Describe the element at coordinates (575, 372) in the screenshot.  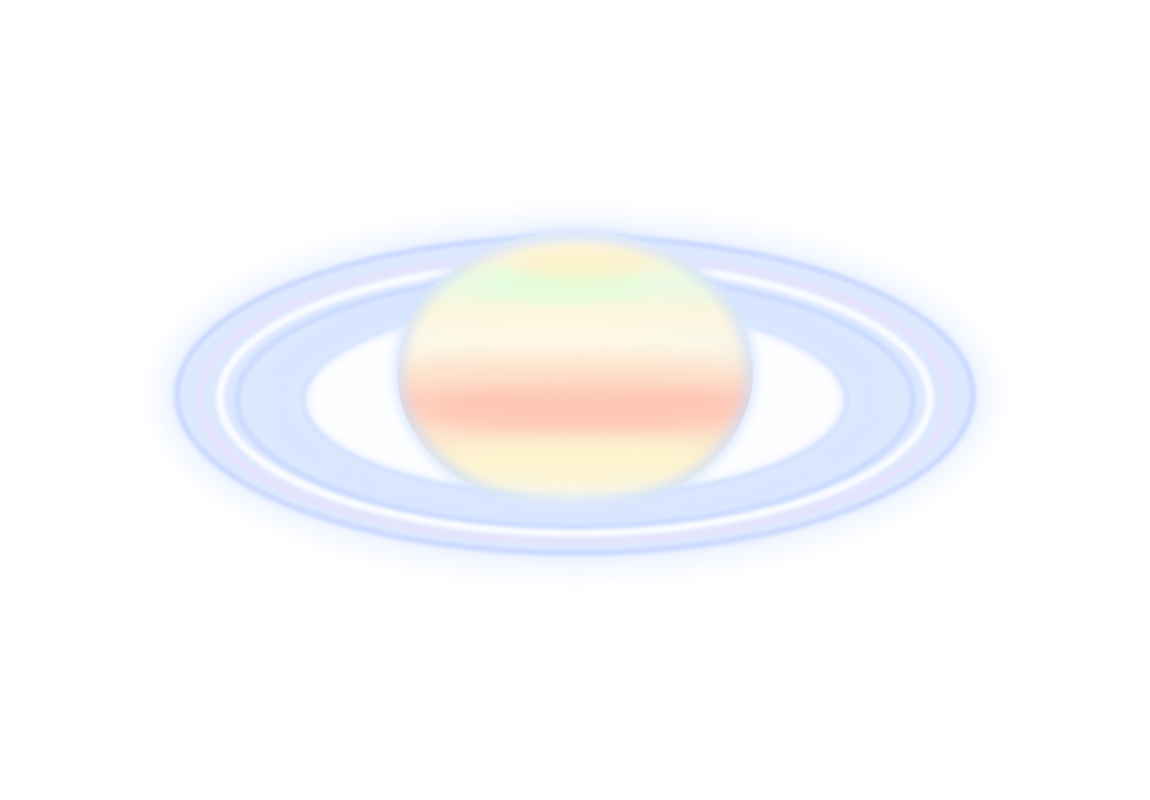
I see `planet-body` at that location.